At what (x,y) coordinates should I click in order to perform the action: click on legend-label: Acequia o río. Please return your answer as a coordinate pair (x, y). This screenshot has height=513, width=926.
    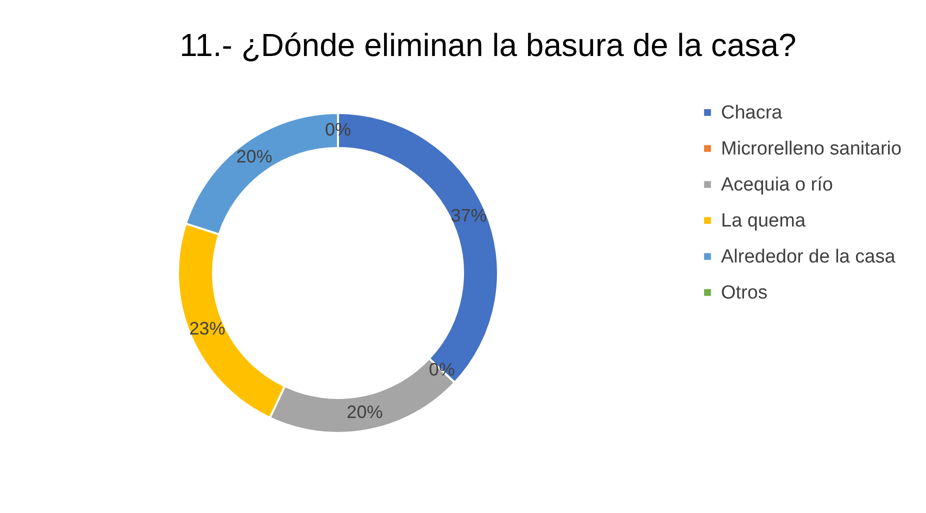
    Looking at the image, I should click on (777, 185).